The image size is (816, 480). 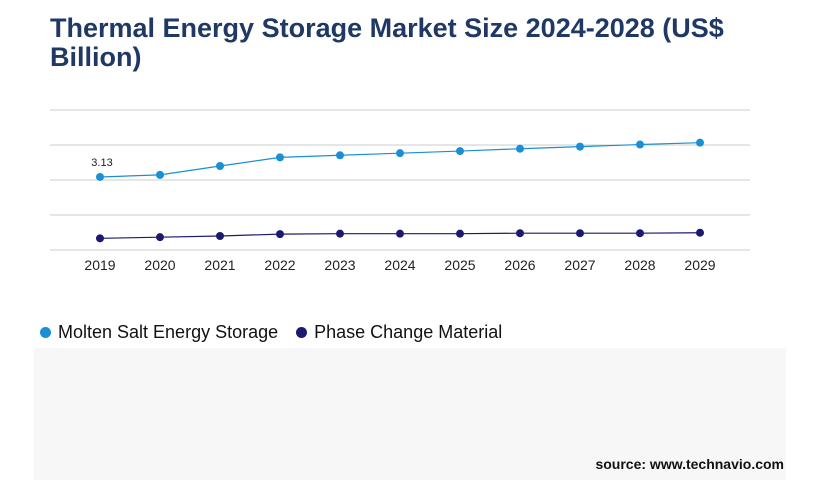 What do you see at coordinates (459, 265) in the screenshot?
I see `x-tick-label: 2025` at bounding box center [459, 265].